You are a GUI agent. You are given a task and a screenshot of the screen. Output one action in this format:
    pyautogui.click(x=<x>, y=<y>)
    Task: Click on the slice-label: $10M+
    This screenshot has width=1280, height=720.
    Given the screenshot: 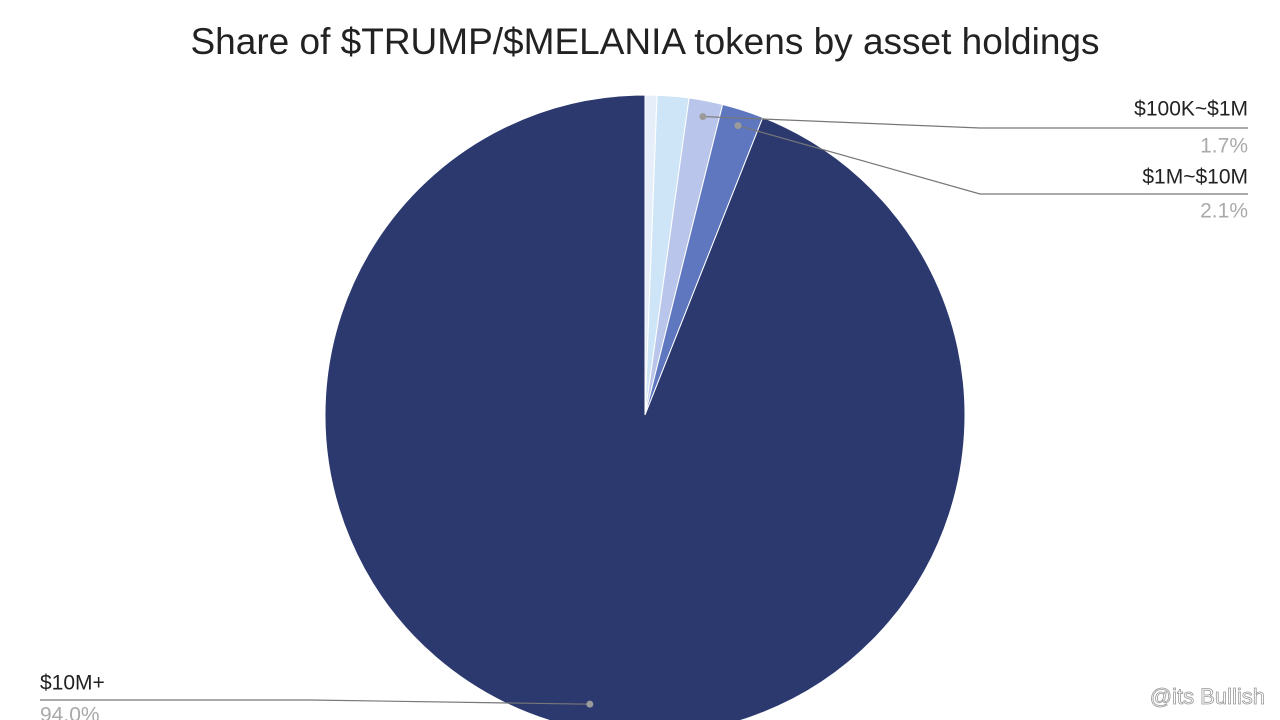 What is the action you would take?
    pyautogui.click(x=72, y=683)
    